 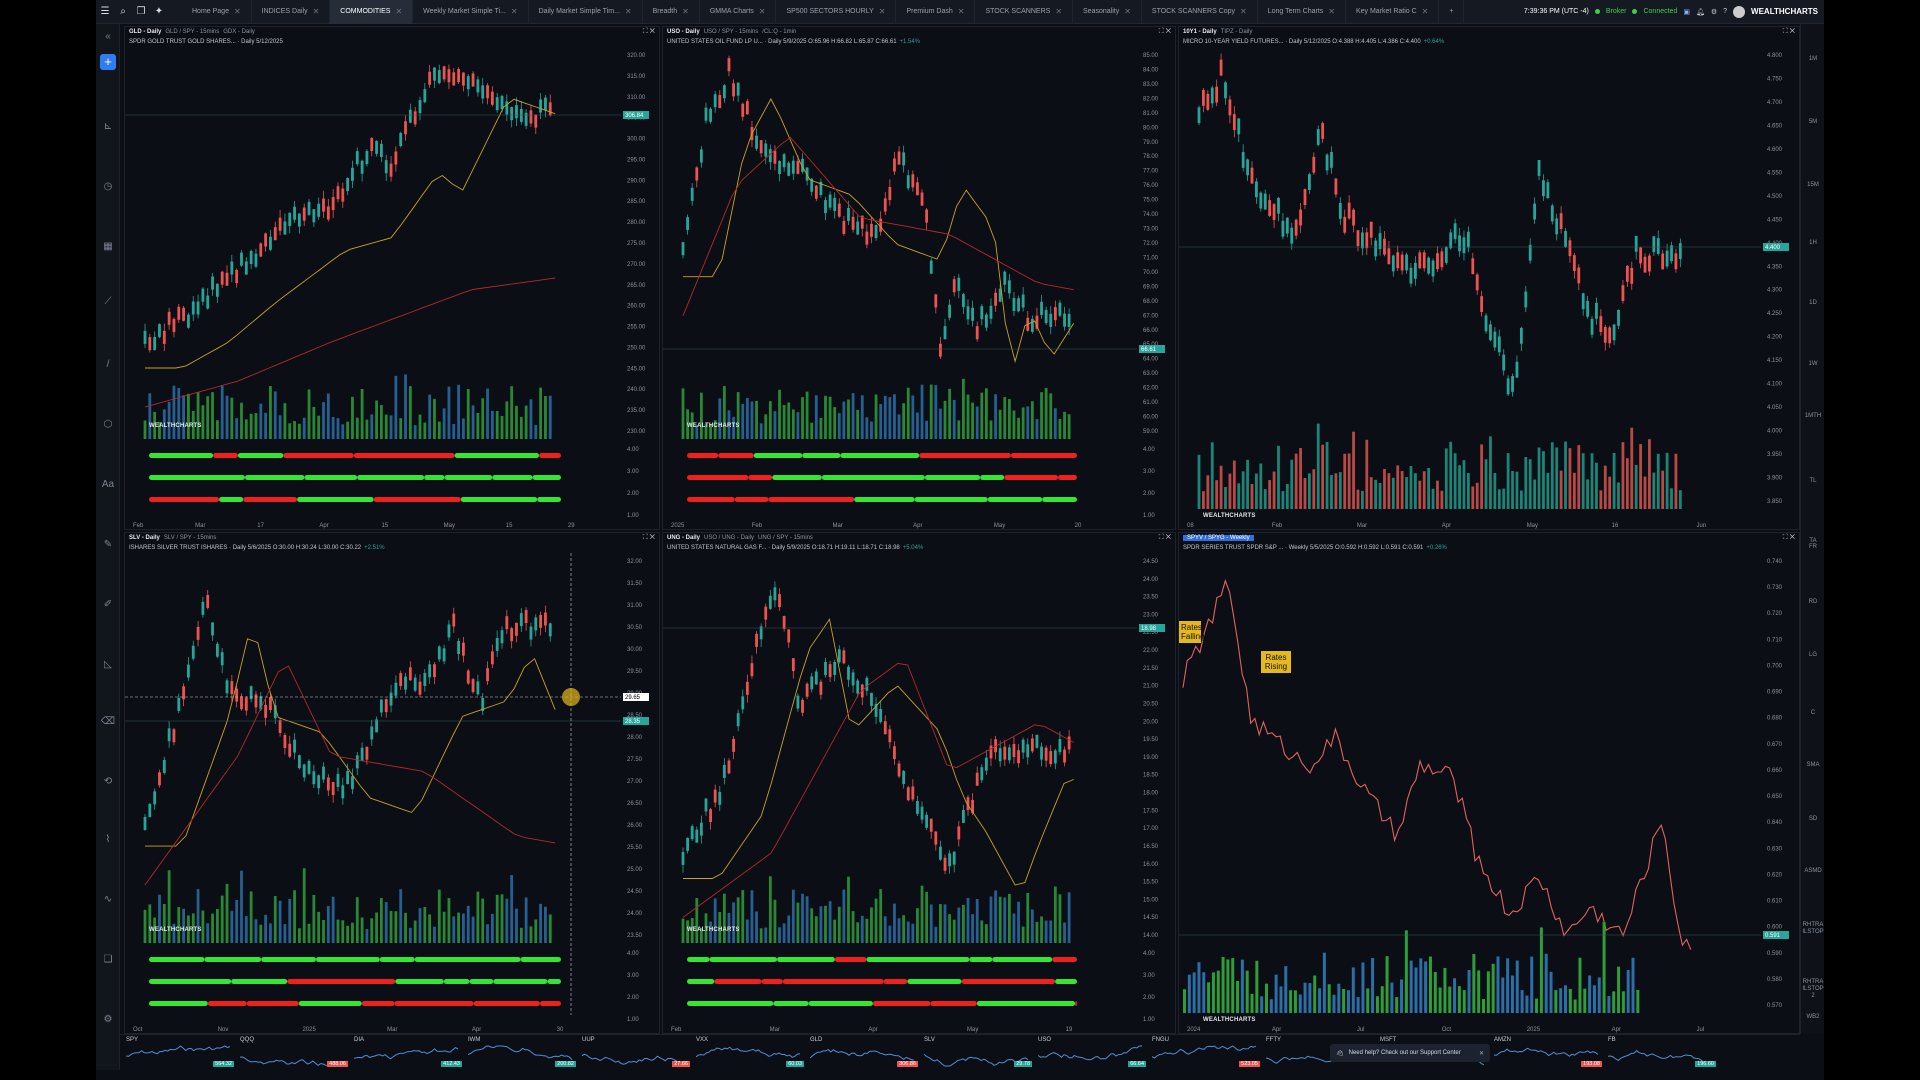 I want to click on timeframe-1h: 1H, so click(x=1813, y=243).